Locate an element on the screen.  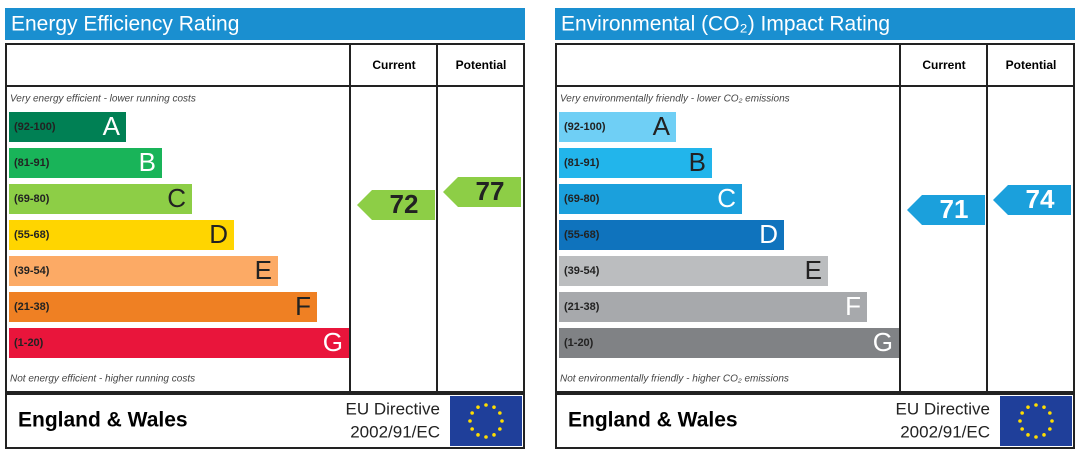
rating-value: 71 is located at coordinates (954, 209).